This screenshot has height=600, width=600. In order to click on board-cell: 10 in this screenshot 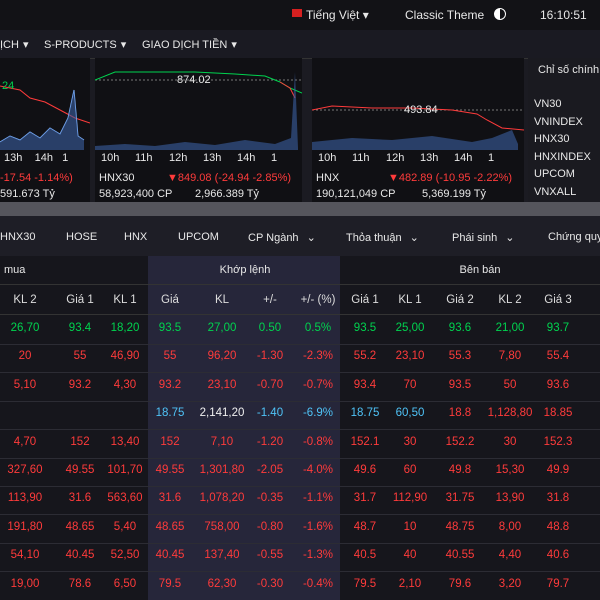, I will do `click(410, 526)`.